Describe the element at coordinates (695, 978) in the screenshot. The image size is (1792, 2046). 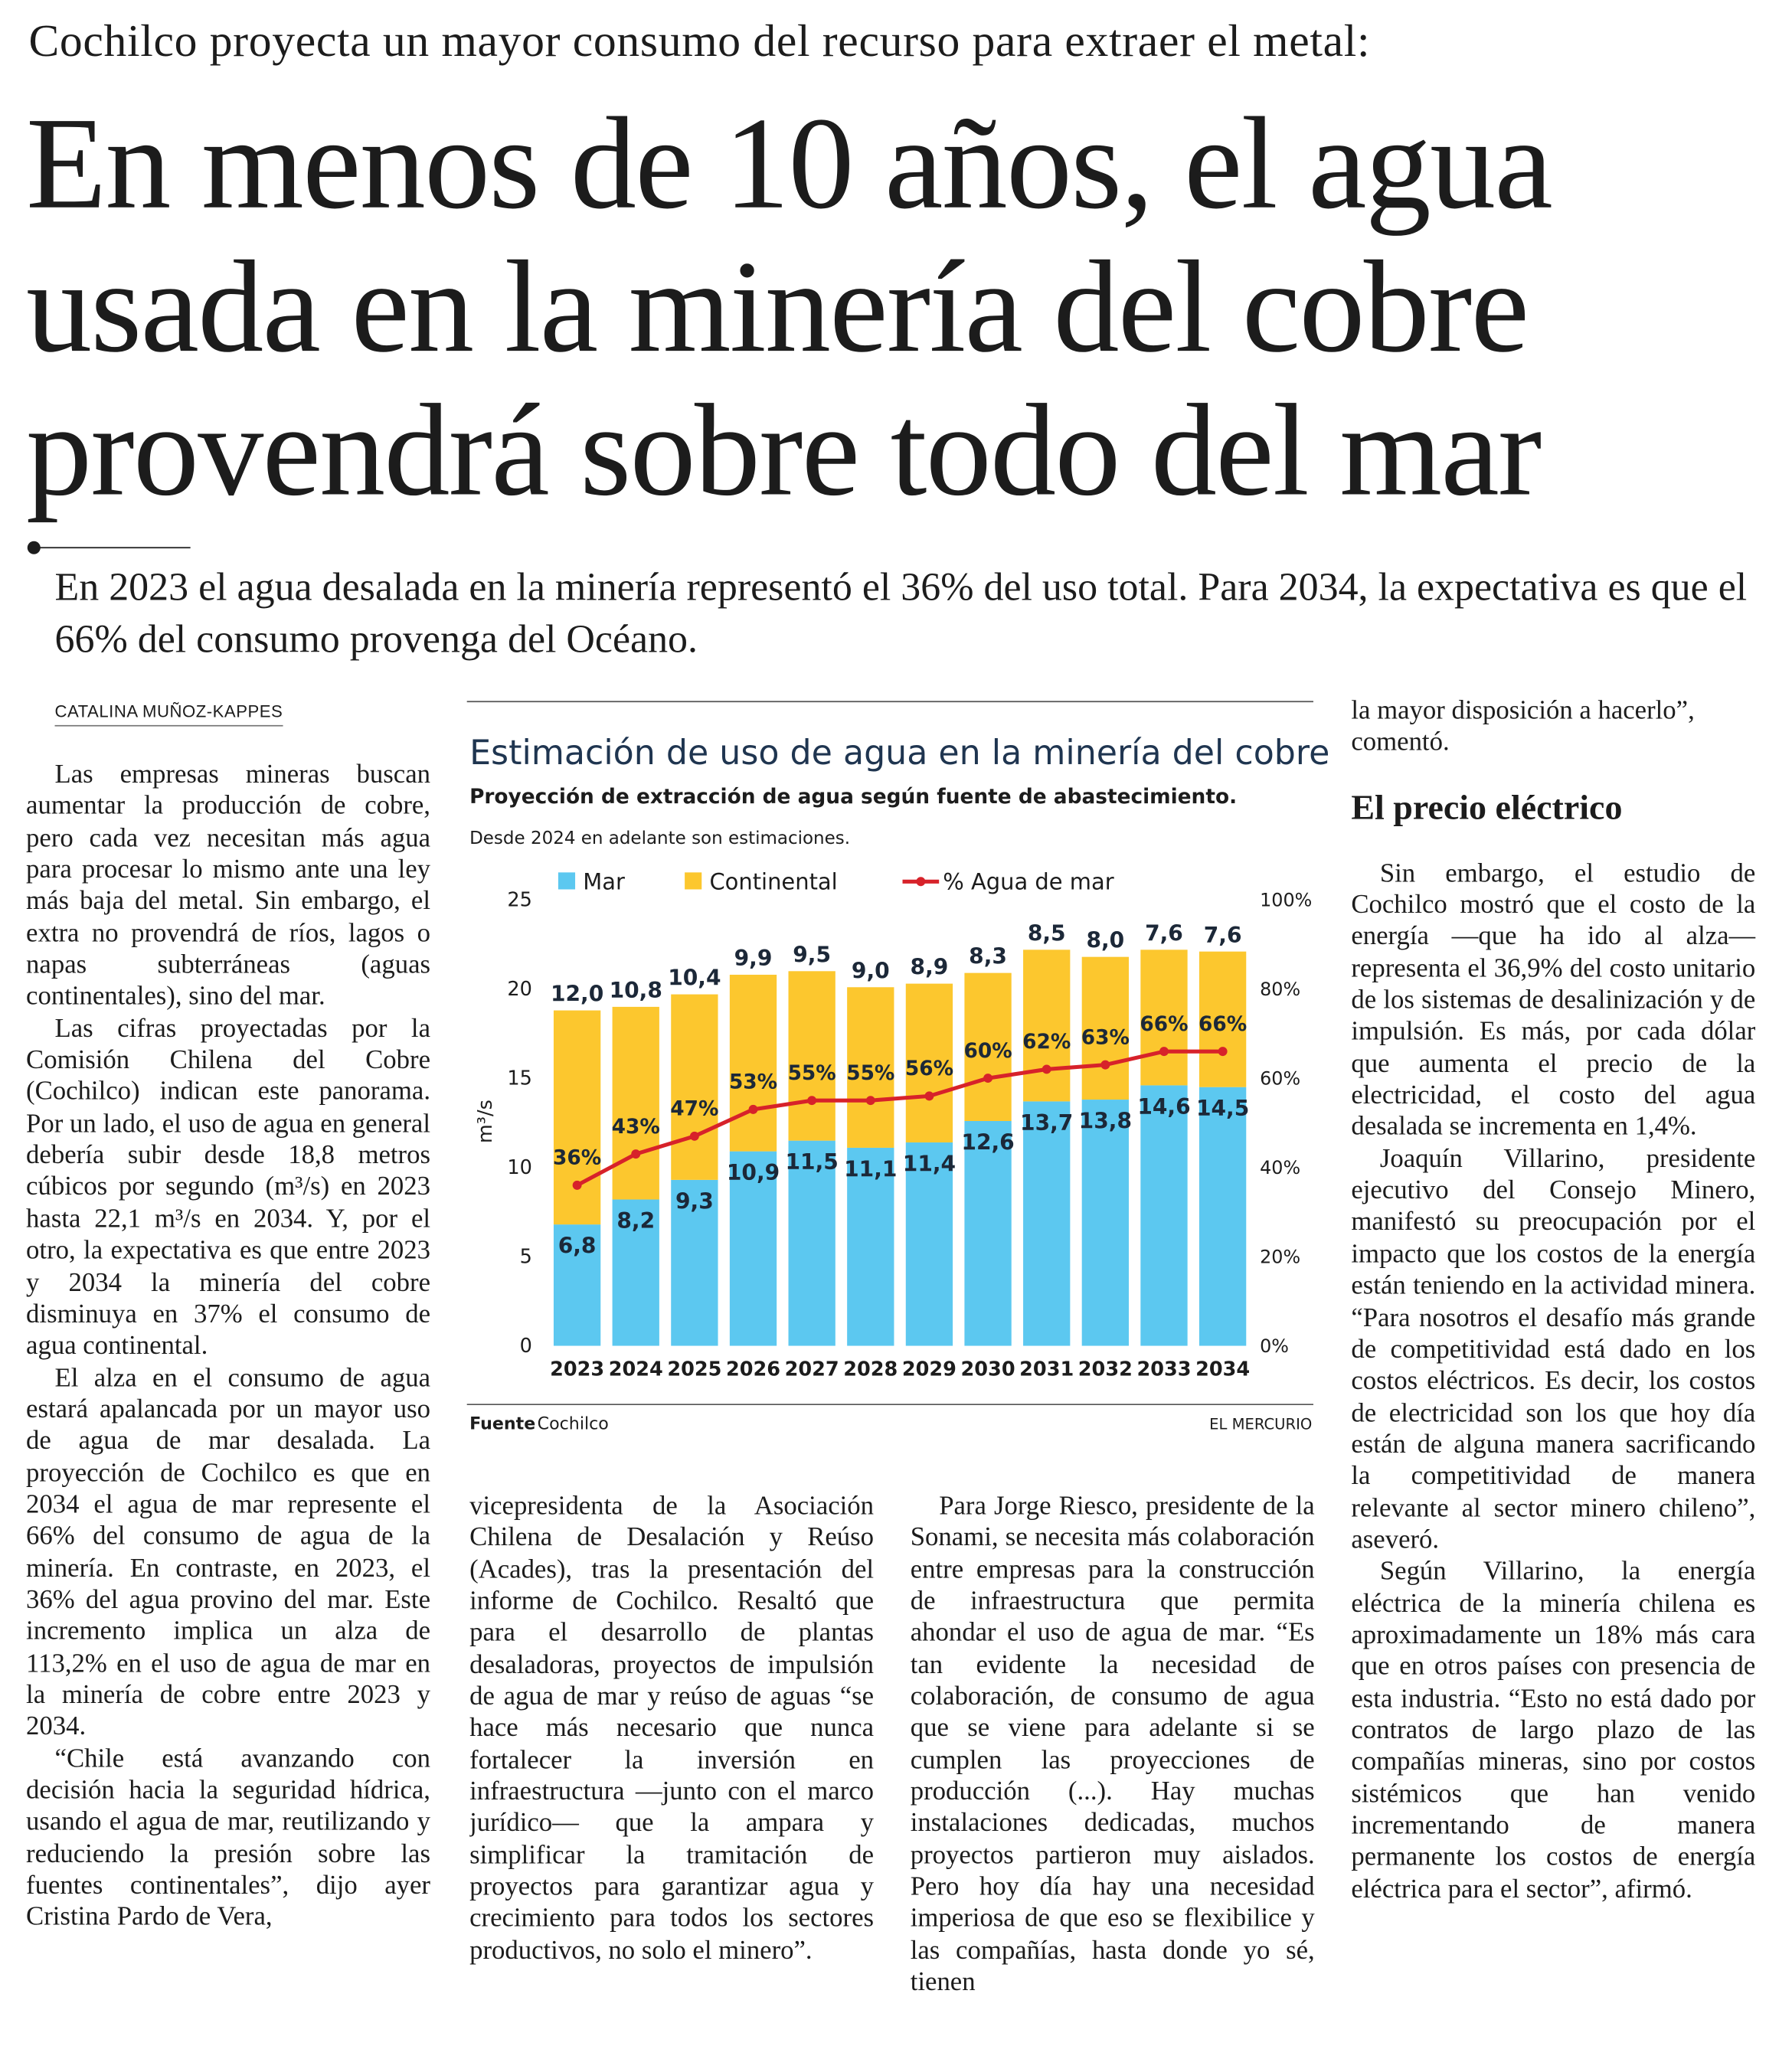
I see `data-label: 10,4` at that location.